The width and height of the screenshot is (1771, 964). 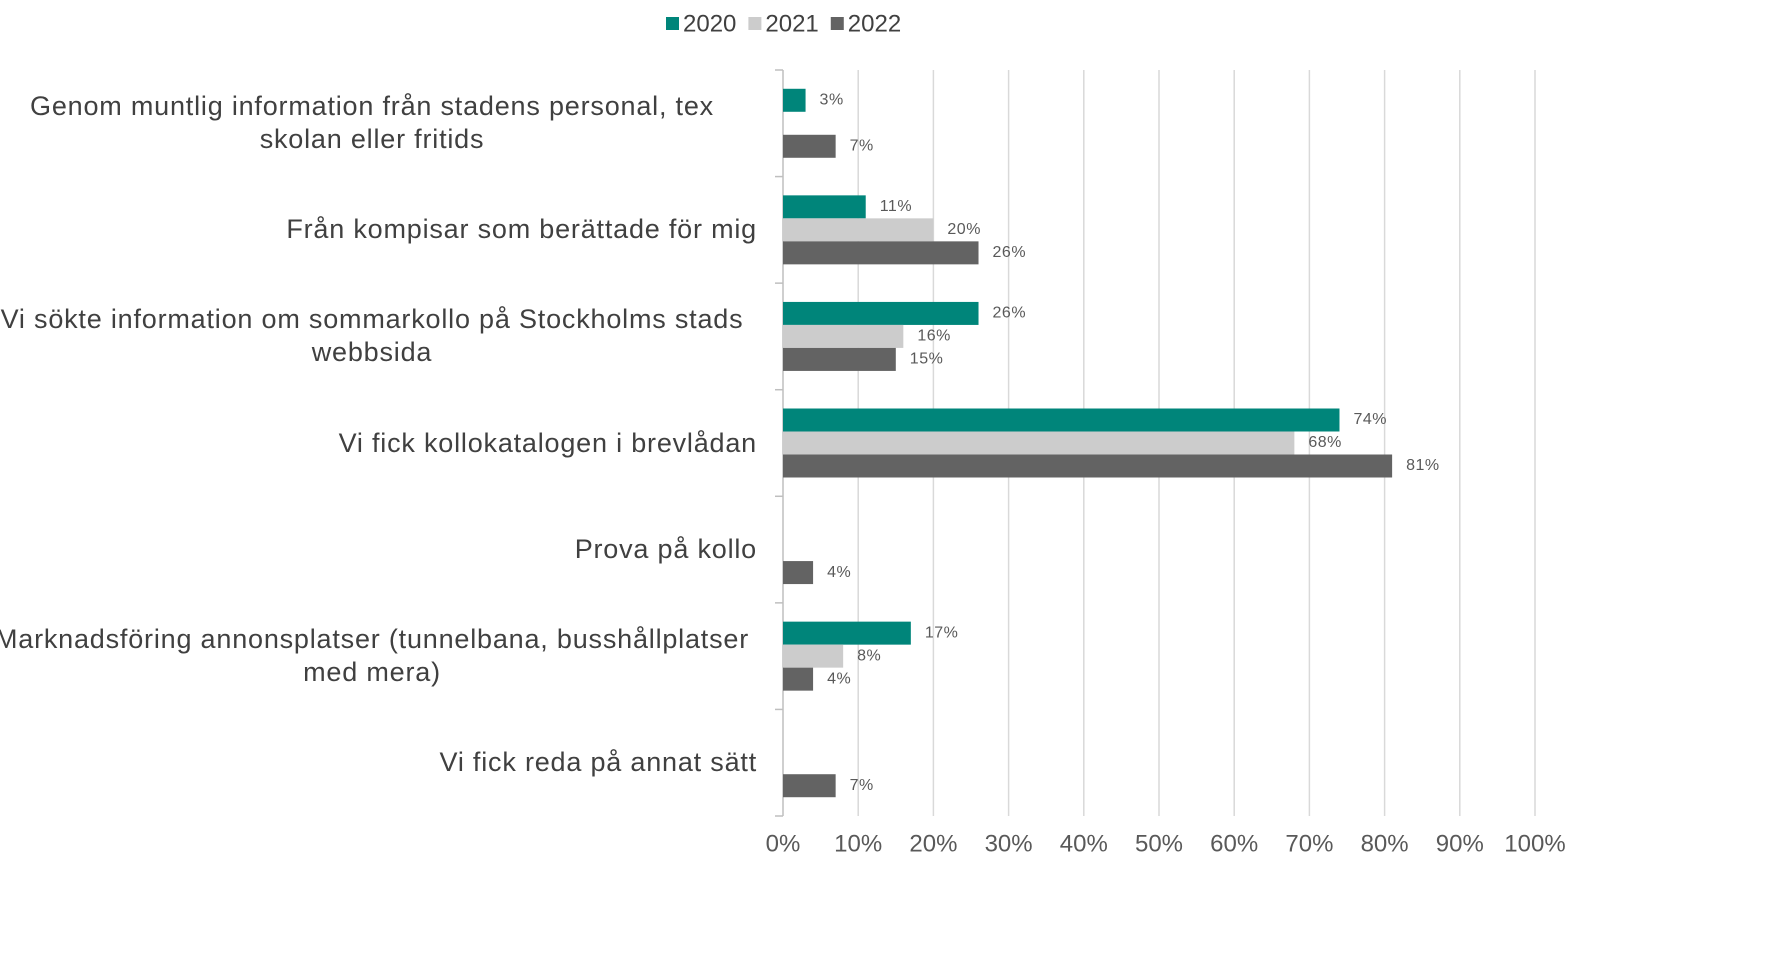 I want to click on legend-label: 2022, so click(x=874, y=23).